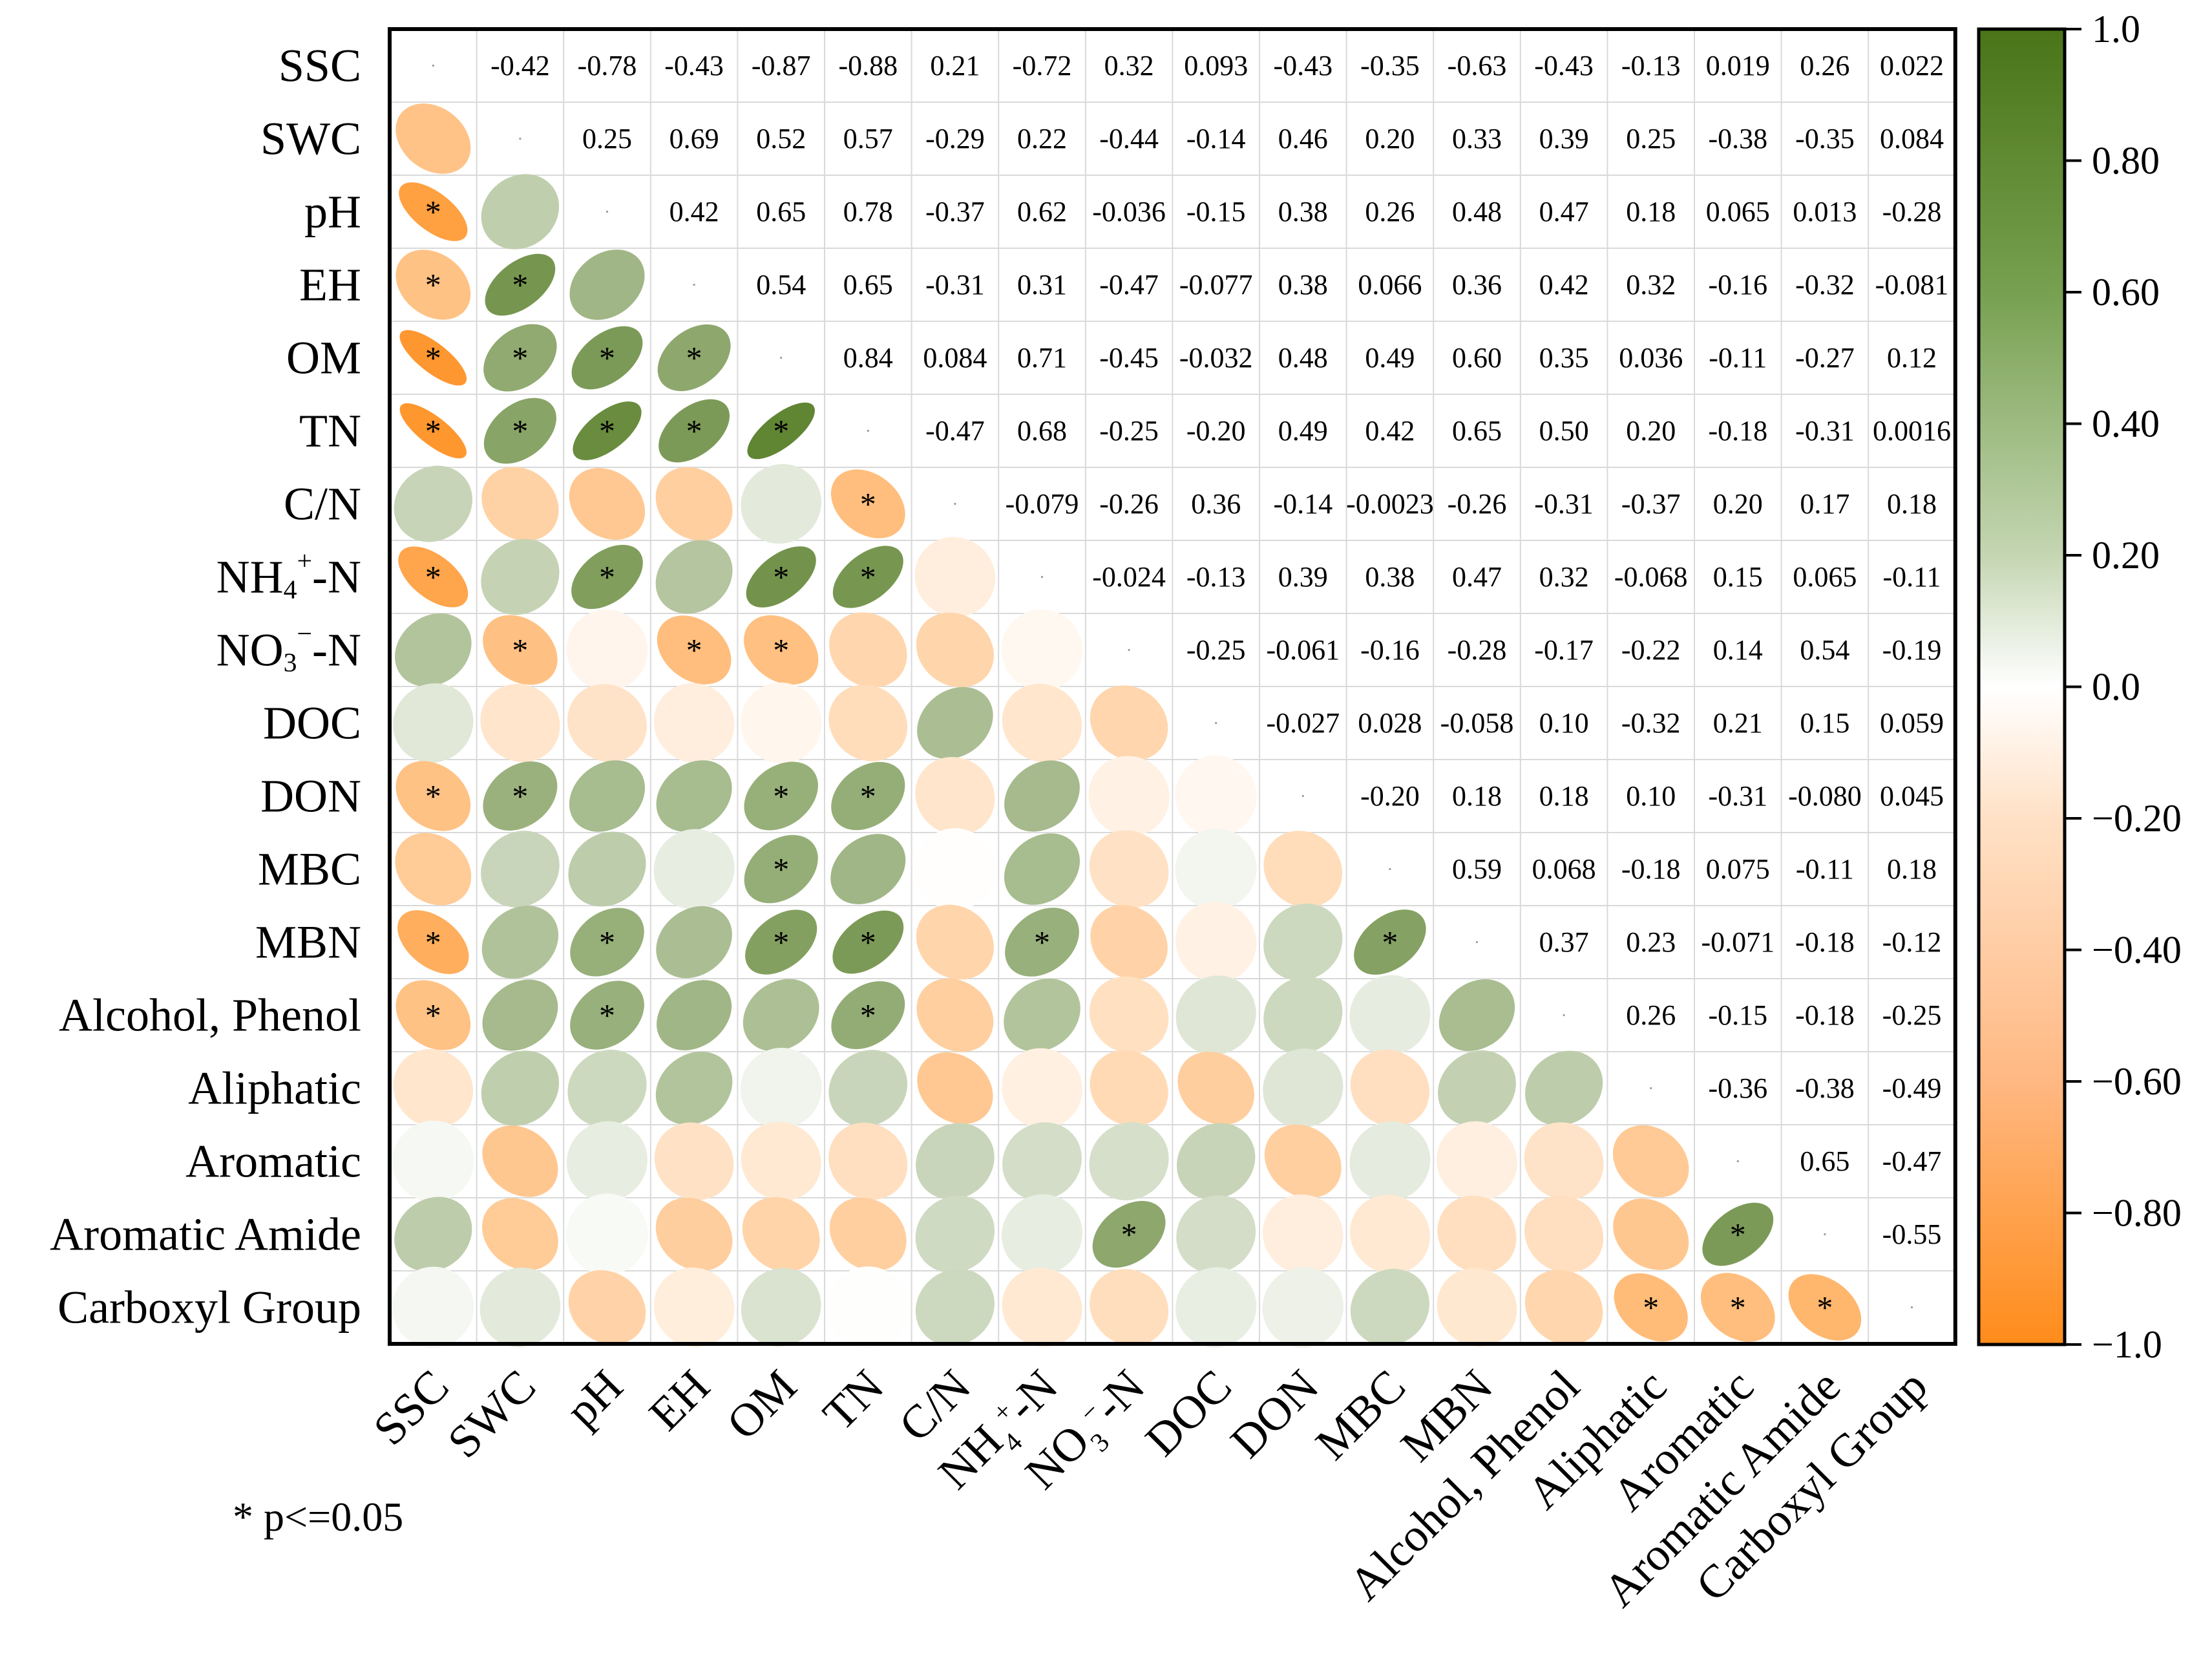 The width and height of the screenshot is (2212, 1669). I want to click on correlation-value: -0.18, so click(1738, 431).